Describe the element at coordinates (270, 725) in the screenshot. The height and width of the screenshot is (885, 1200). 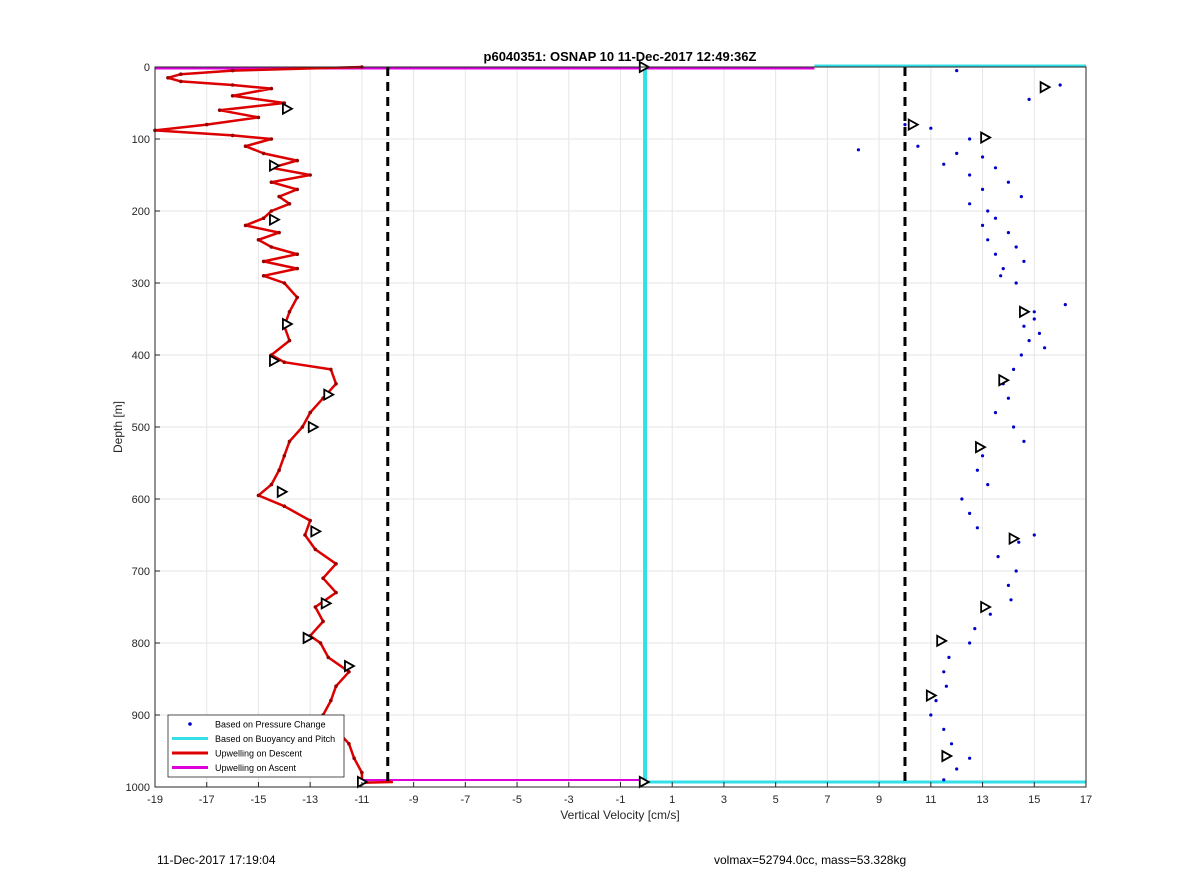
I see `legend-label: Based on Pressure Change` at that location.